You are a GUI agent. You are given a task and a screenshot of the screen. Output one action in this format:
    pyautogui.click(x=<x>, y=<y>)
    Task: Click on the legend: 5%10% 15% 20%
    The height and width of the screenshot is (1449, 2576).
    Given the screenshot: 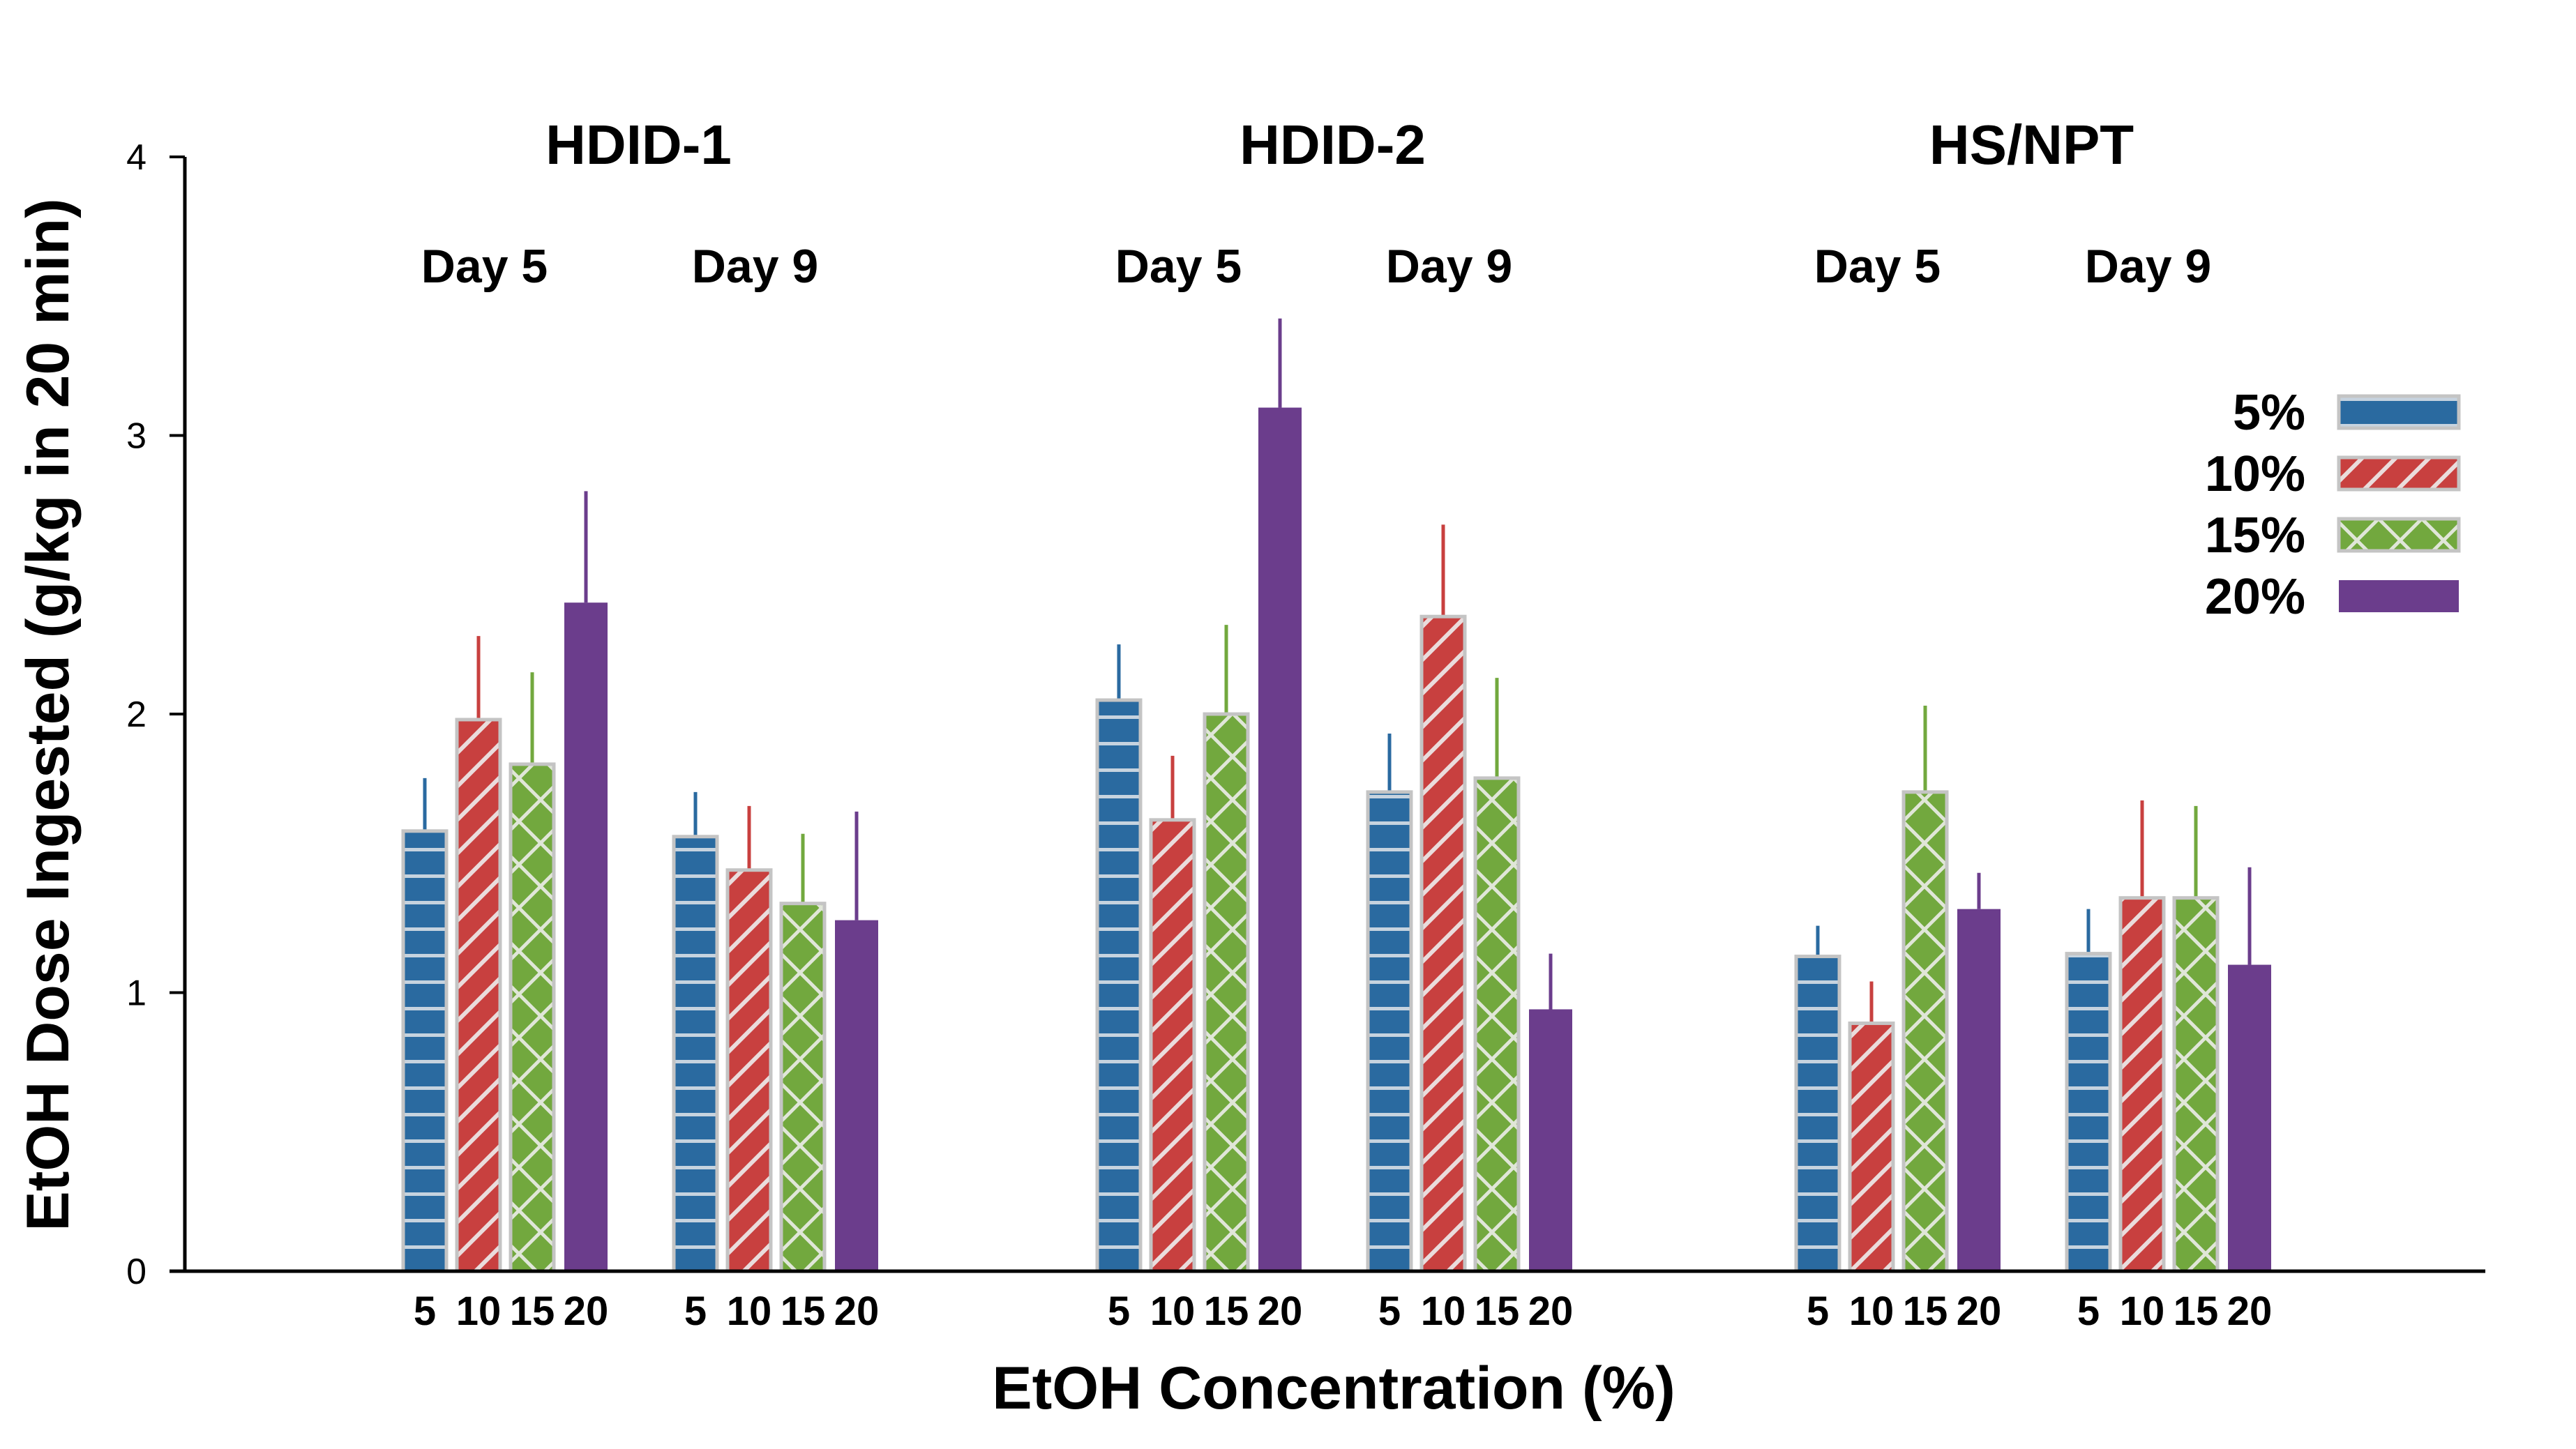 What is the action you would take?
    pyautogui.click(x=2333, y=505)
    